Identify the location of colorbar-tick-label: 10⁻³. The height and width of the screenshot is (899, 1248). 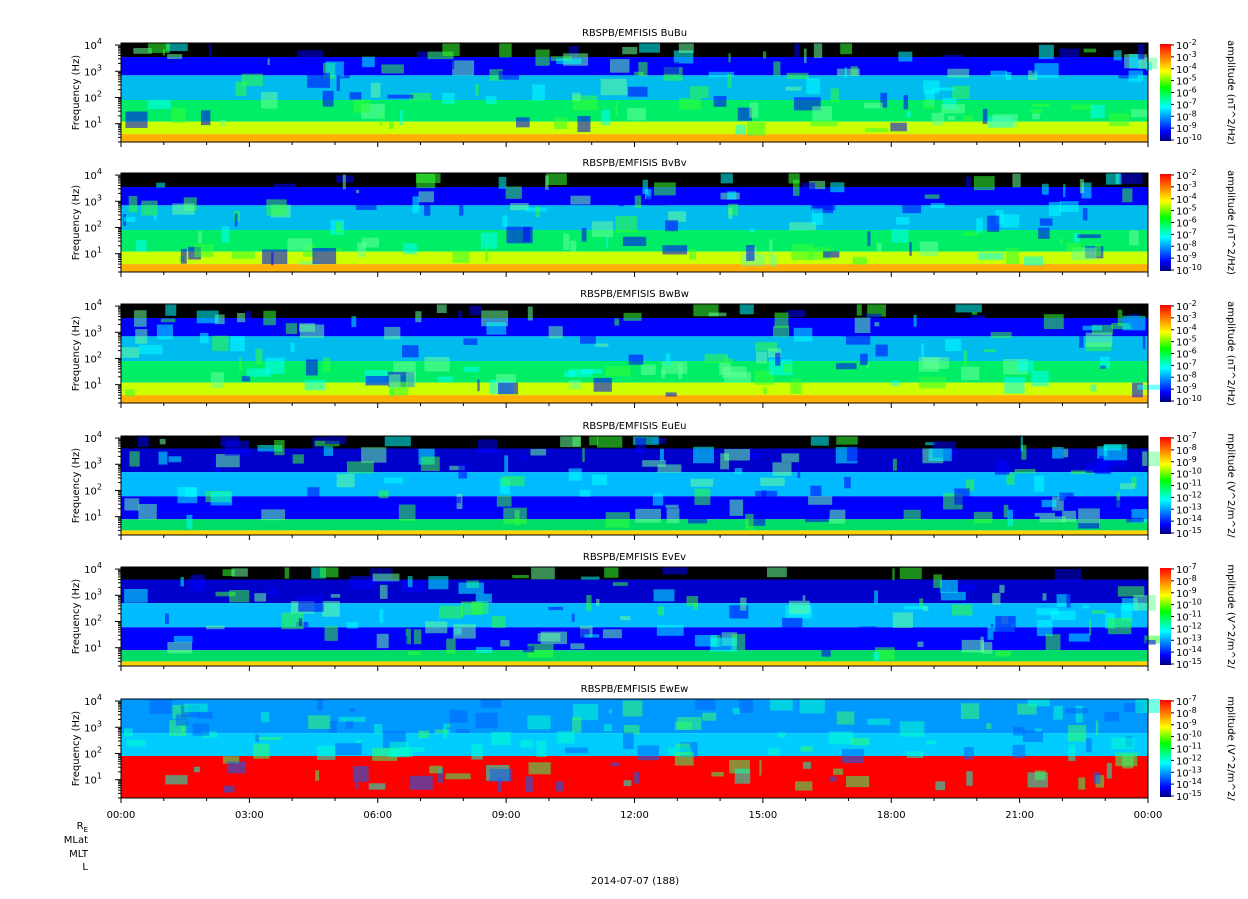
(1186, 187).